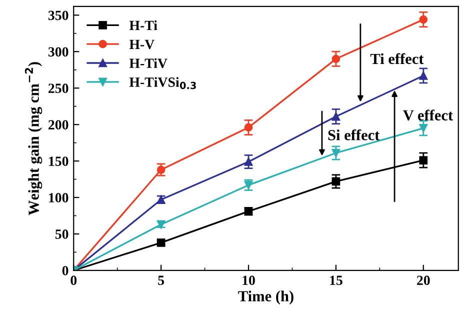 This screenshot has width=475, height=320. Describe the element at coordinates (61, 234) in the screenshot. I see `y-tick-label: 50` at that location.